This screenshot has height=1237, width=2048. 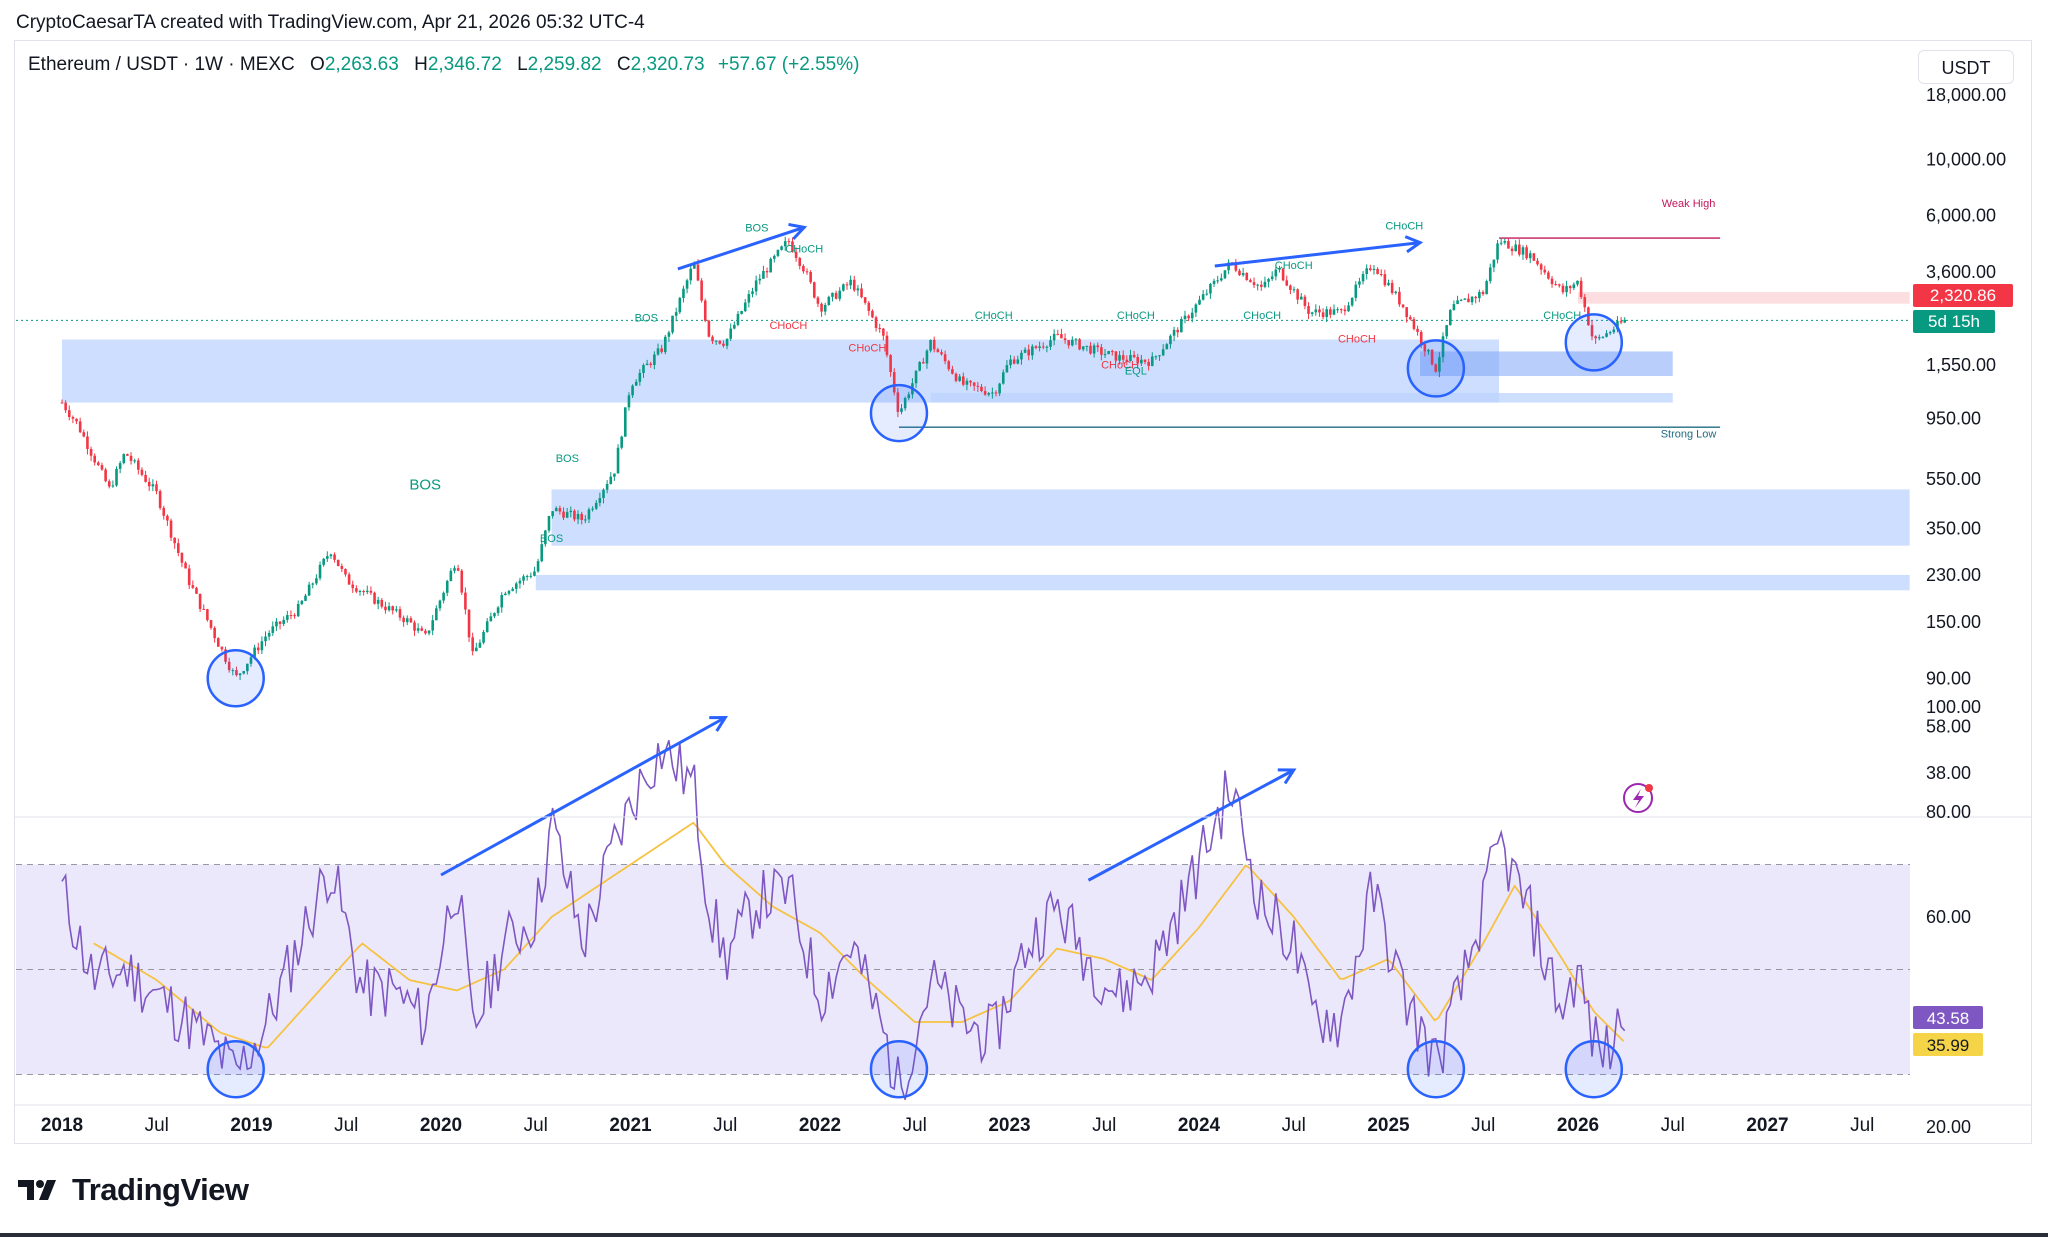 I want to click on time-axis-tick: 2019, so click(x=251, y=1125).